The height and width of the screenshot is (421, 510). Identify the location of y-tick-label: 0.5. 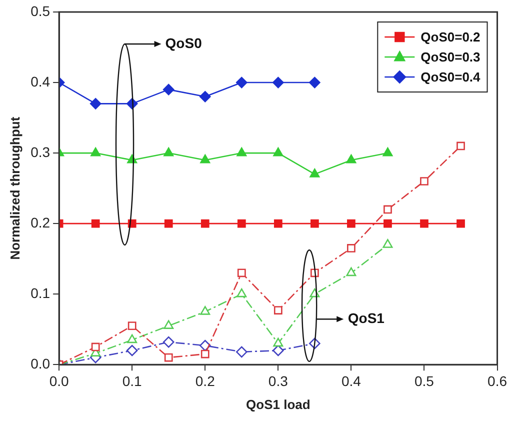
(40, 10).